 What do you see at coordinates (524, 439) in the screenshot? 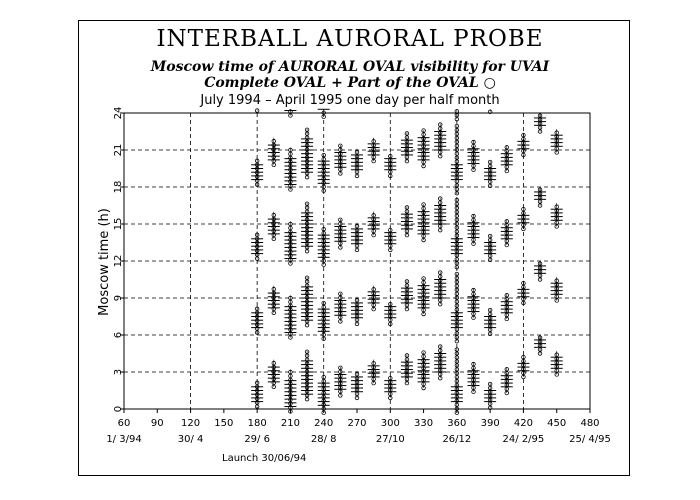
I see `date-tick-label: 24/ 2/95` at bounding box center [524, 439].